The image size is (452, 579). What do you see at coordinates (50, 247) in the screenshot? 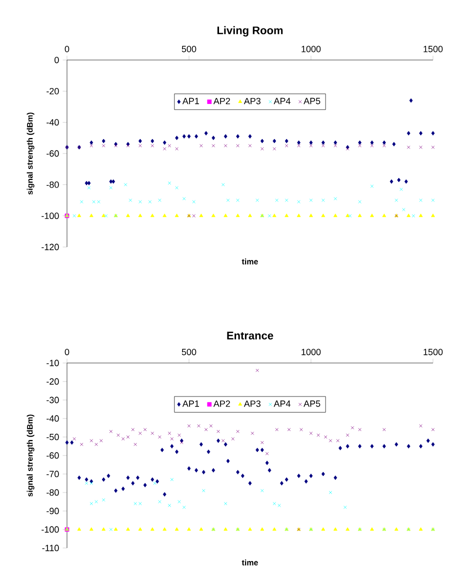
I see `y-tick-label: -120` at bounding box center [50, 247].